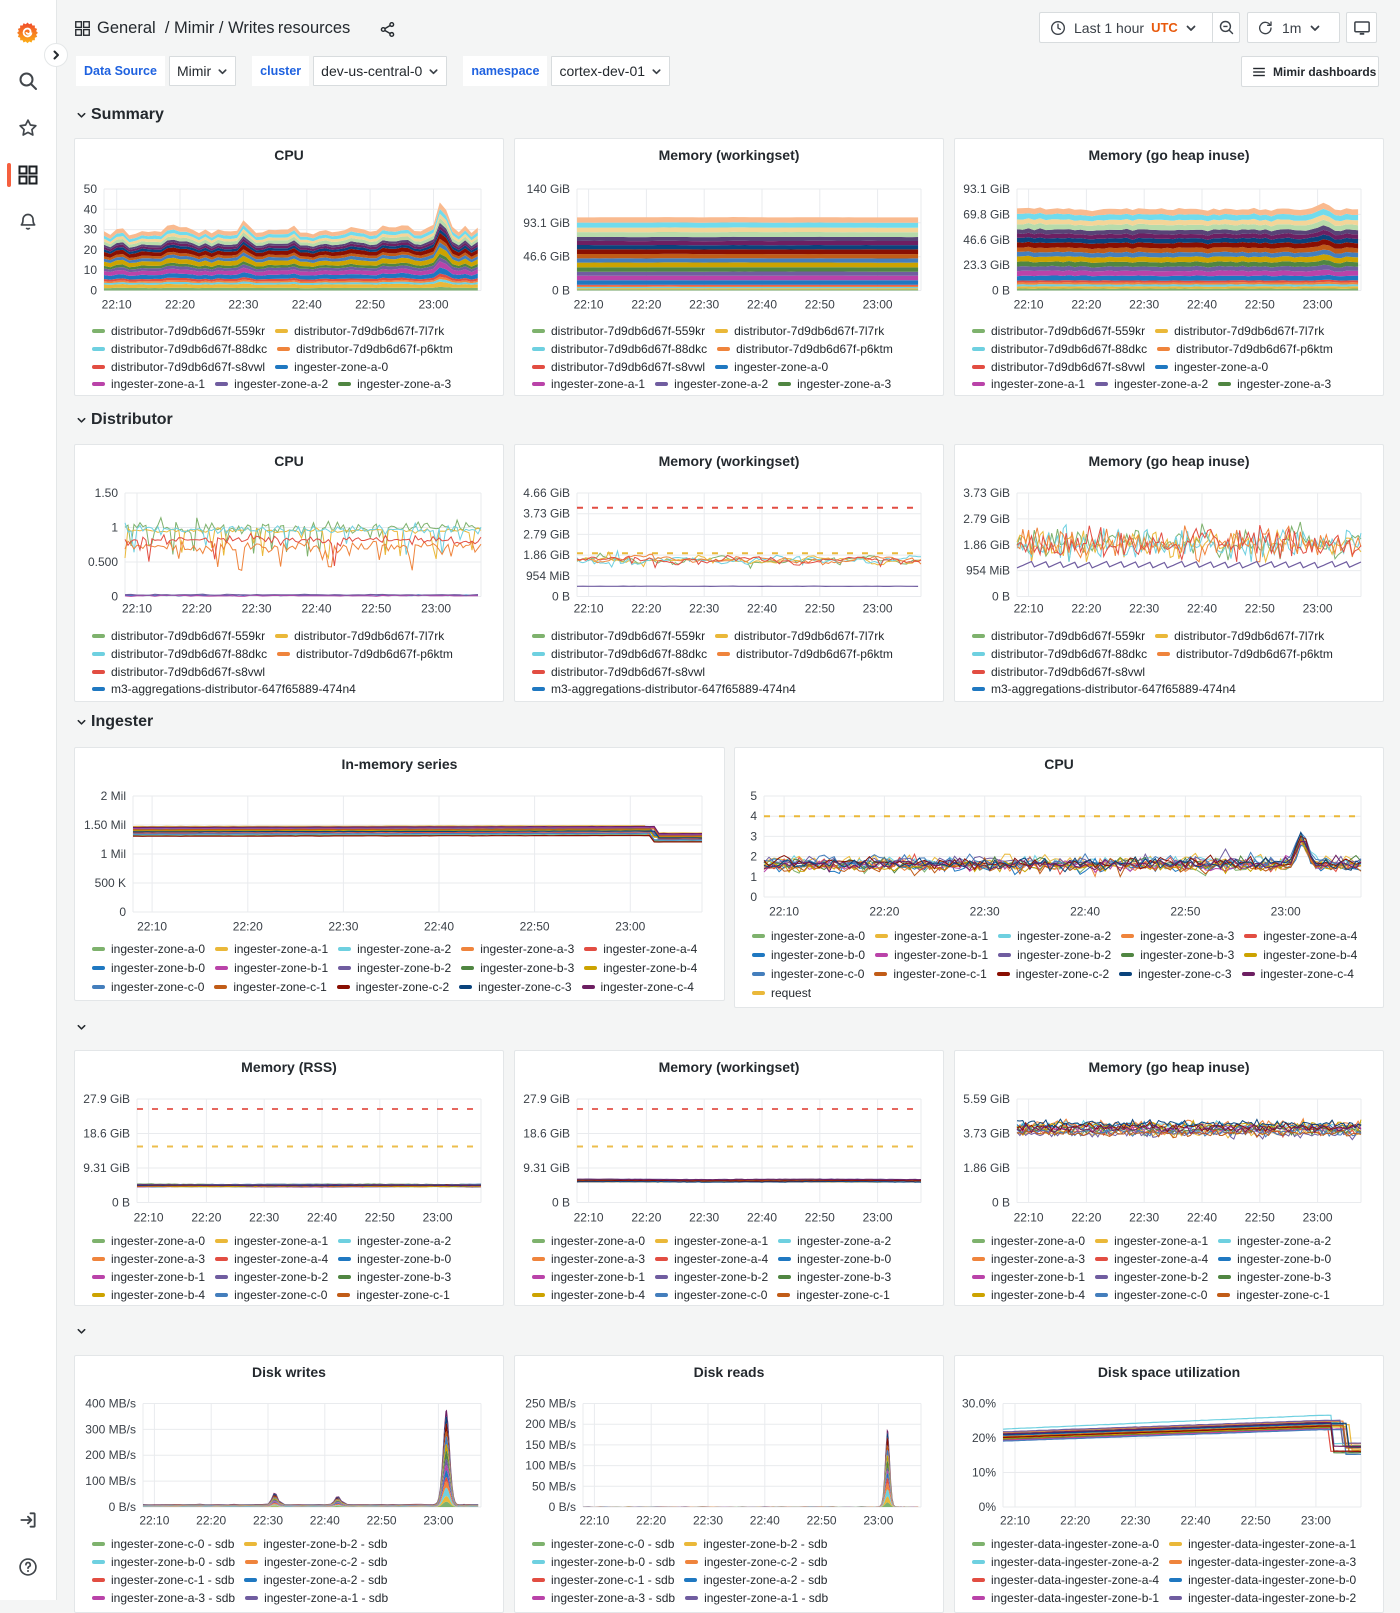 The height and width of the screenshot is (1613, 1400). Describe the element at coordinates (979, 1404) in the screenshot. I see `svg-text: 30.0%` at that location.